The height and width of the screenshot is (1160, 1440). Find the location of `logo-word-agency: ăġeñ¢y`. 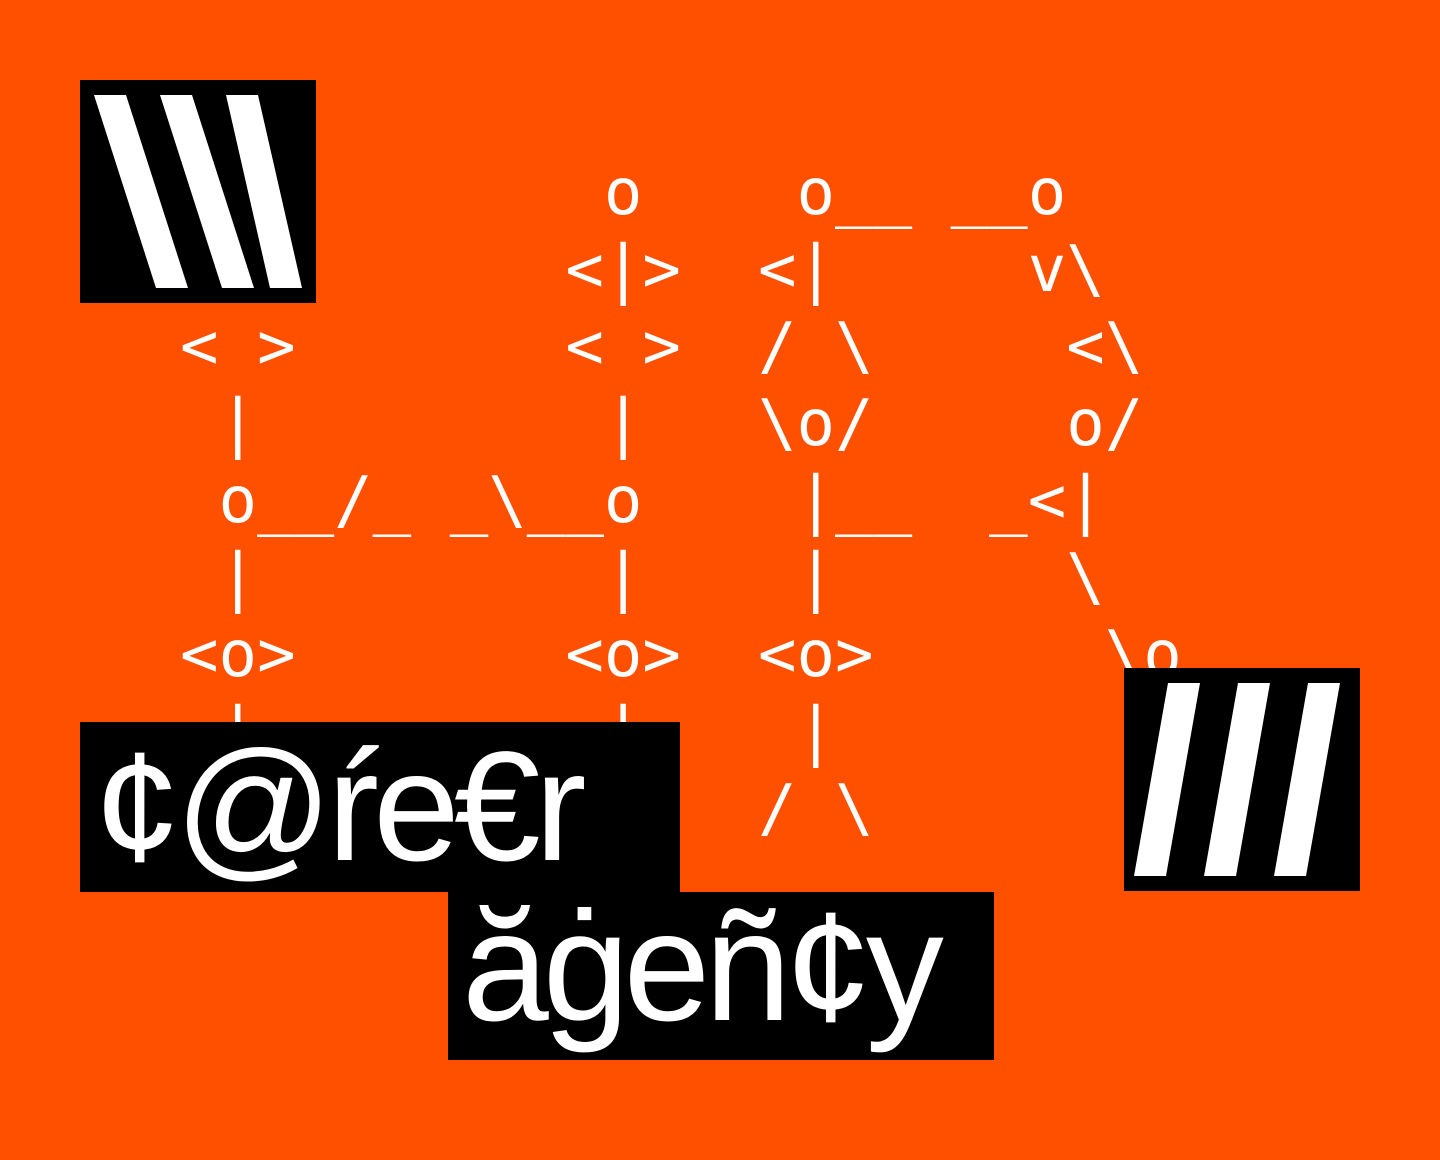

logo-word-agency: ăġeñ¢y is located at coordinates (721, 976).